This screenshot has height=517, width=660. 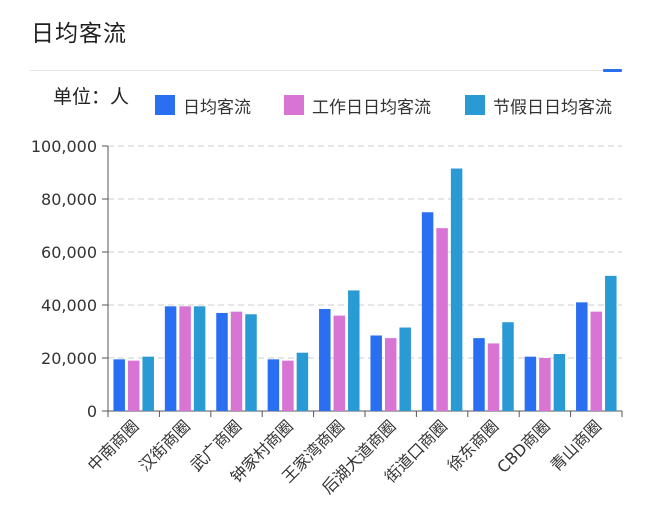 What do you see at coordinates (69, 358) in the screenshot?
I see `y-tick-label: 20,000` at bounding box center [69, 358].